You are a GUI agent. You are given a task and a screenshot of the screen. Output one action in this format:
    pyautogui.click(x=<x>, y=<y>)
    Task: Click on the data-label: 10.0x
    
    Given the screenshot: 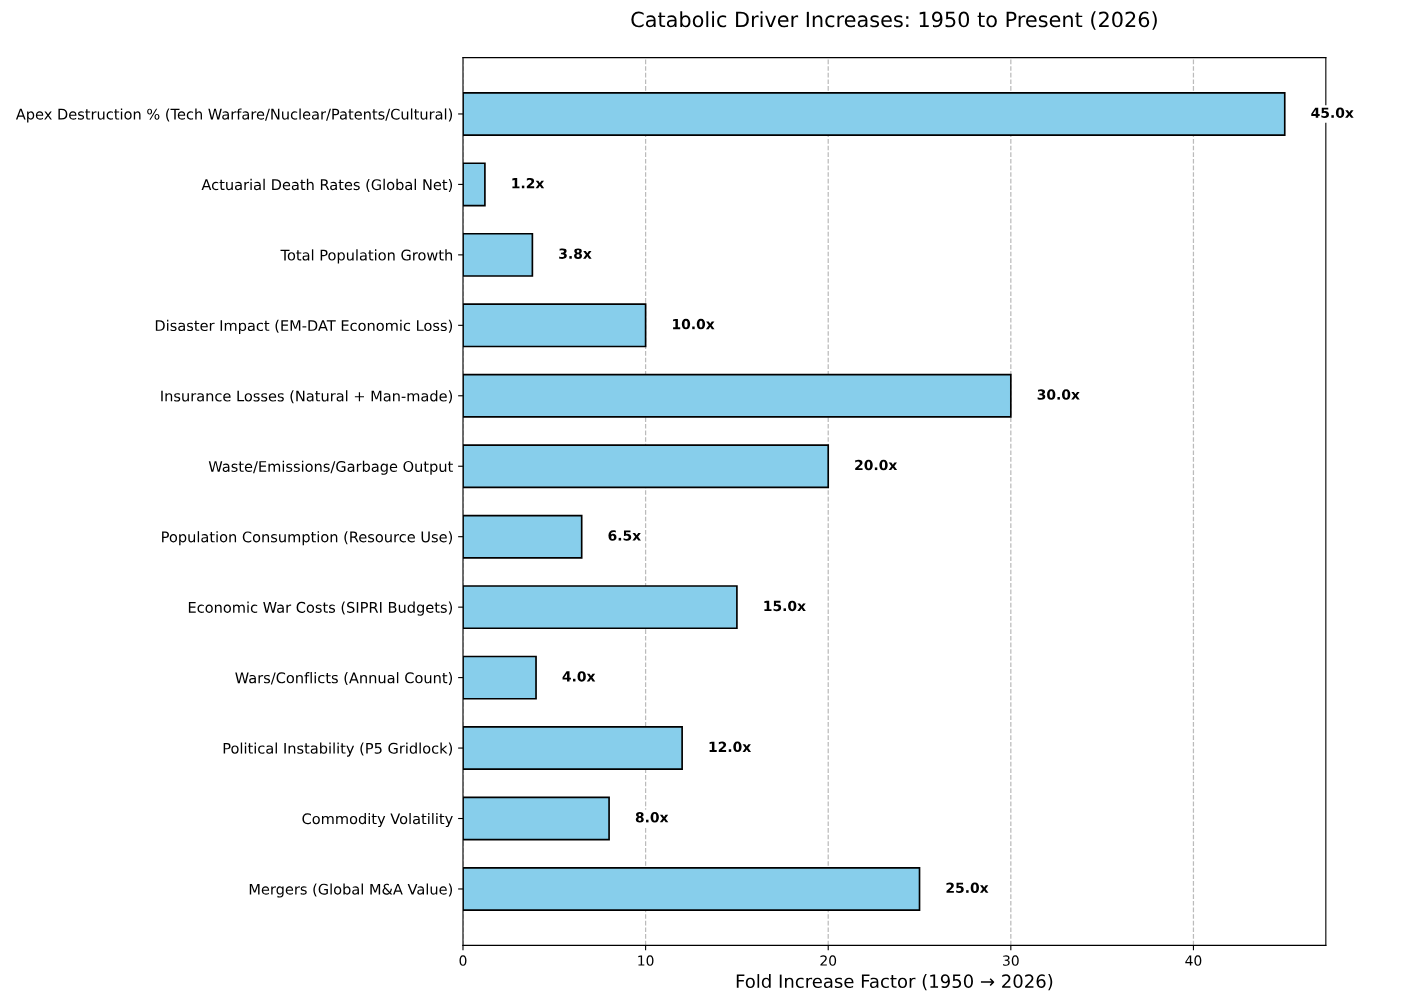 What is the action you would take?
    pyautogui.click(x=694, y=324)
    